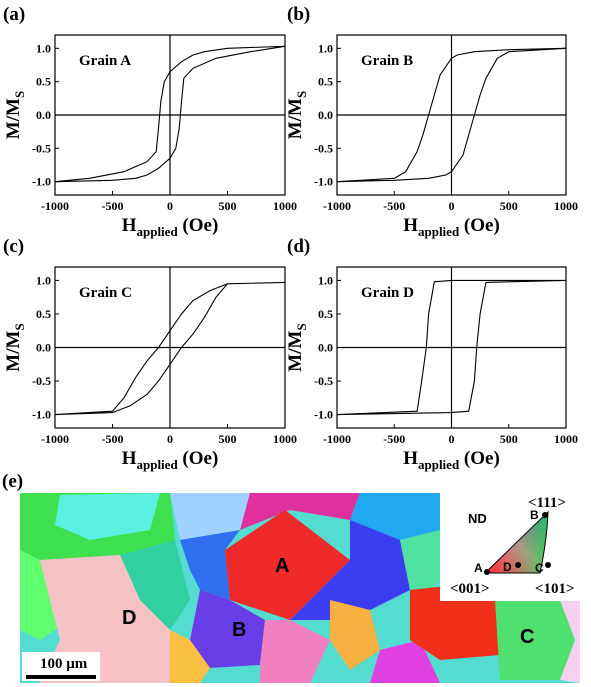 The height and width of the screenshot is (687, 591). Describe the element at coordinates (387, 61) in the screenshot. I see `annotation: Grain B` at that location.